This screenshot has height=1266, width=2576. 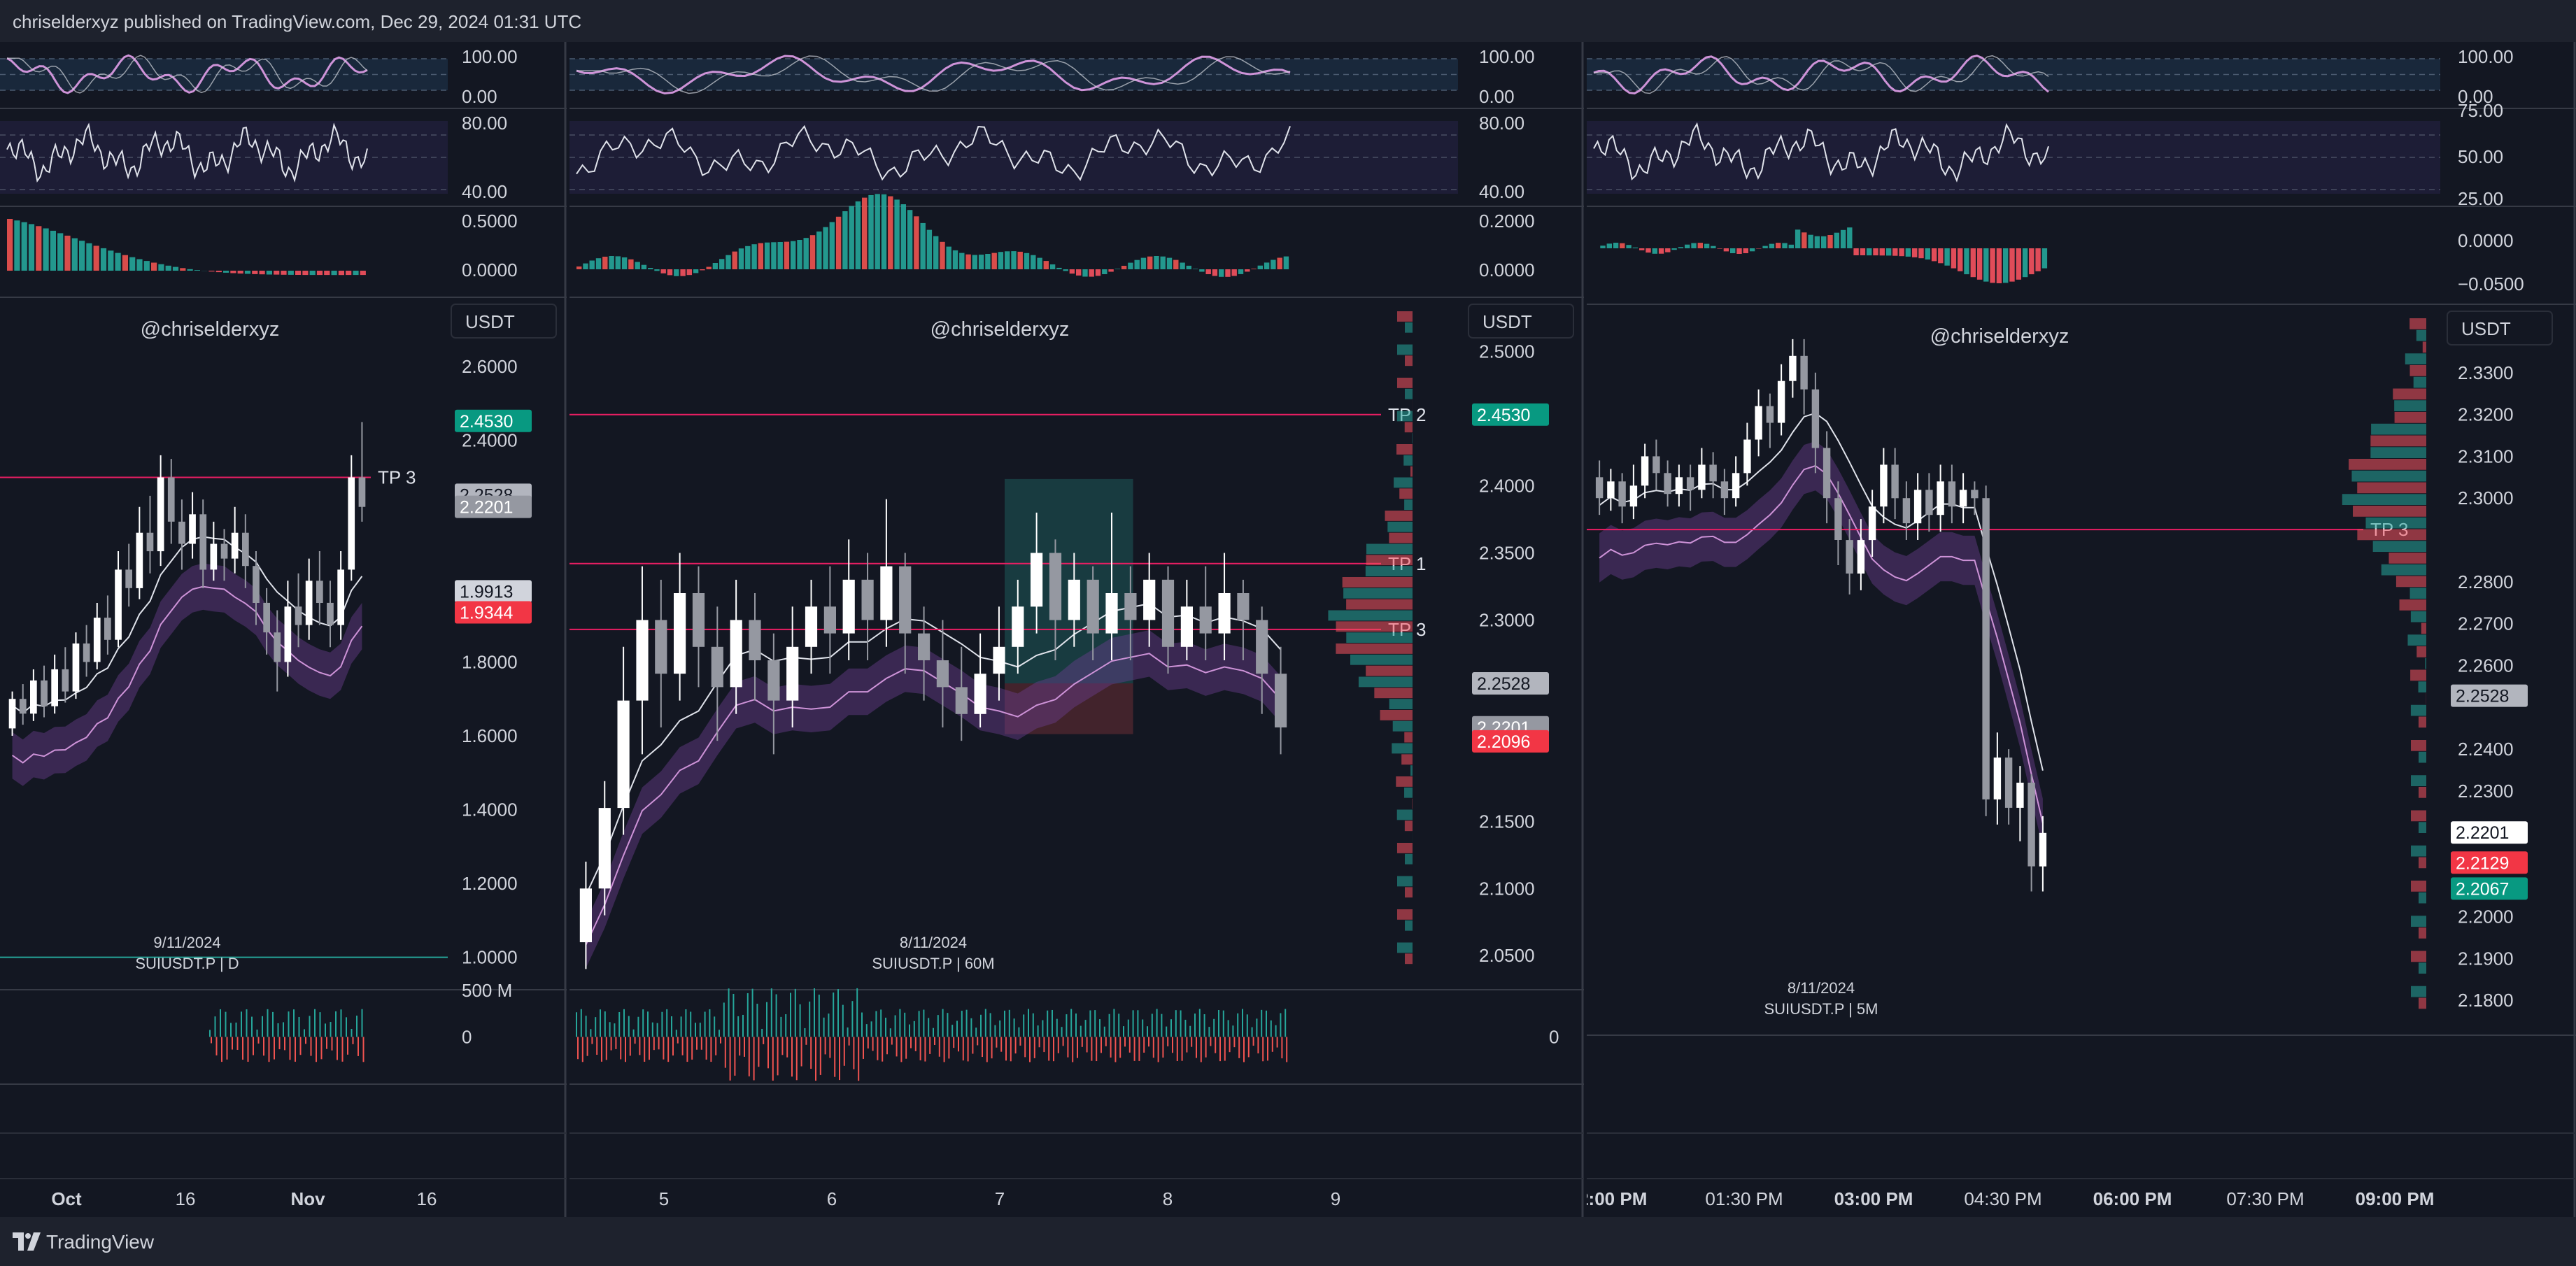 I want to click on price-axis-tick: 2.6000, so click(x=490, y=366).